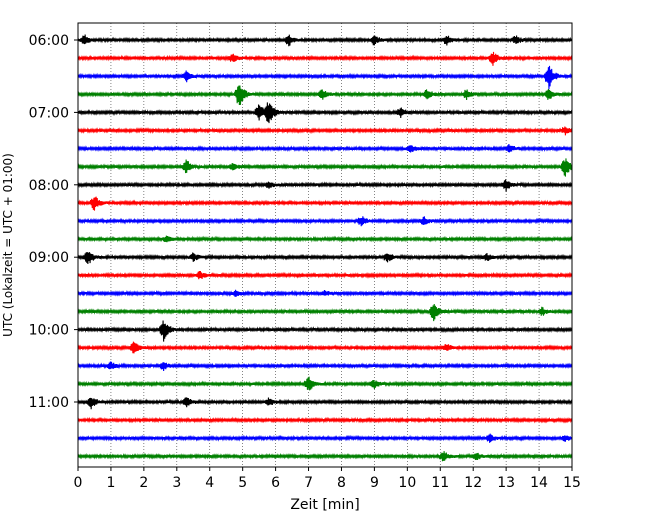  I want to click on x-tick-label-2: 2, so click(143, 483).